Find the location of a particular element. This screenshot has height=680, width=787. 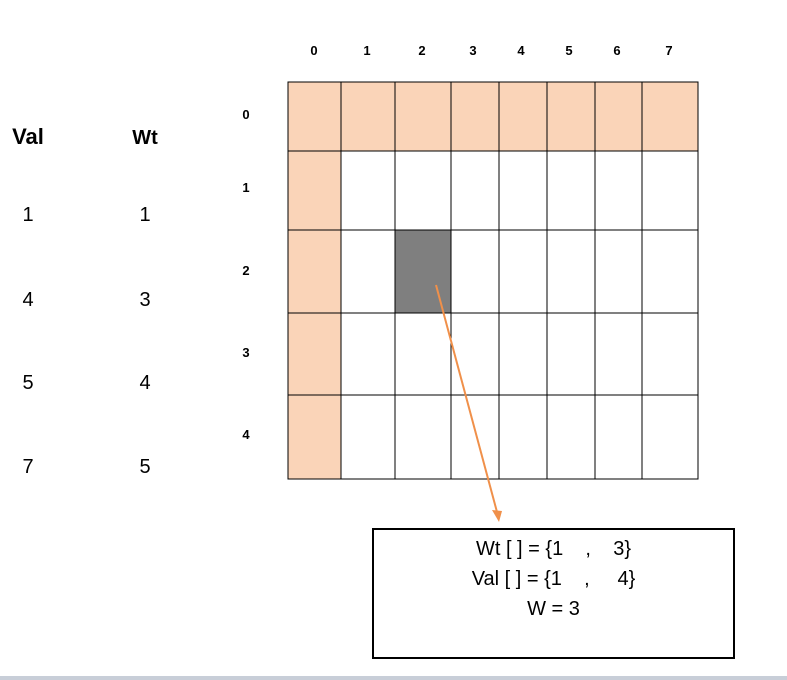

wt-item: 5 is located at coordinates (145, 467).